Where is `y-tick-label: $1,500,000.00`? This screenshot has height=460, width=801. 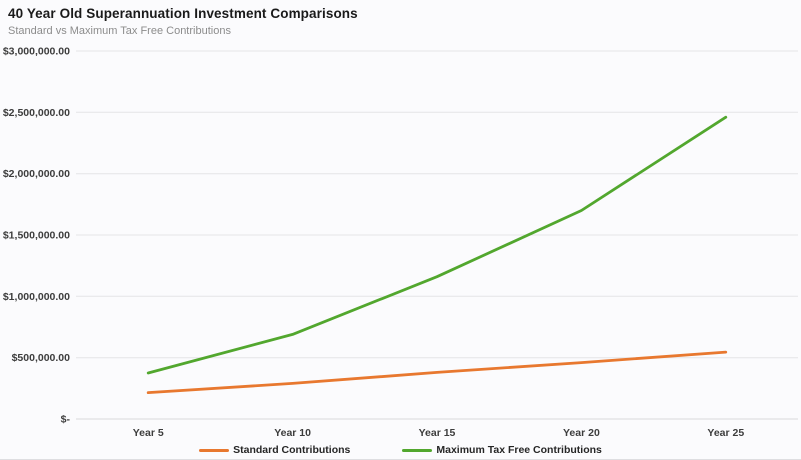 y-tick-label: $1,500,000.00 is located at coordinates (36, 236).